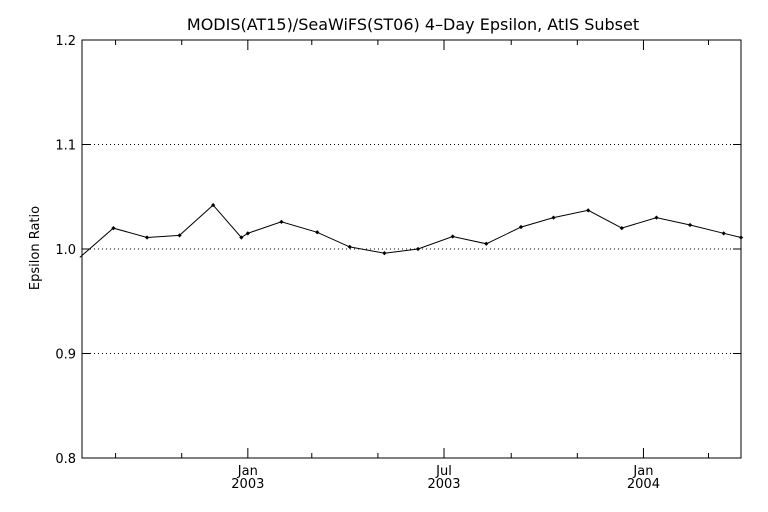 This screenshot has width=768, height=512. Describe the element at coordinates (65, 250) in the screenshot. I see `y-tick-label: 1.0` at that location.